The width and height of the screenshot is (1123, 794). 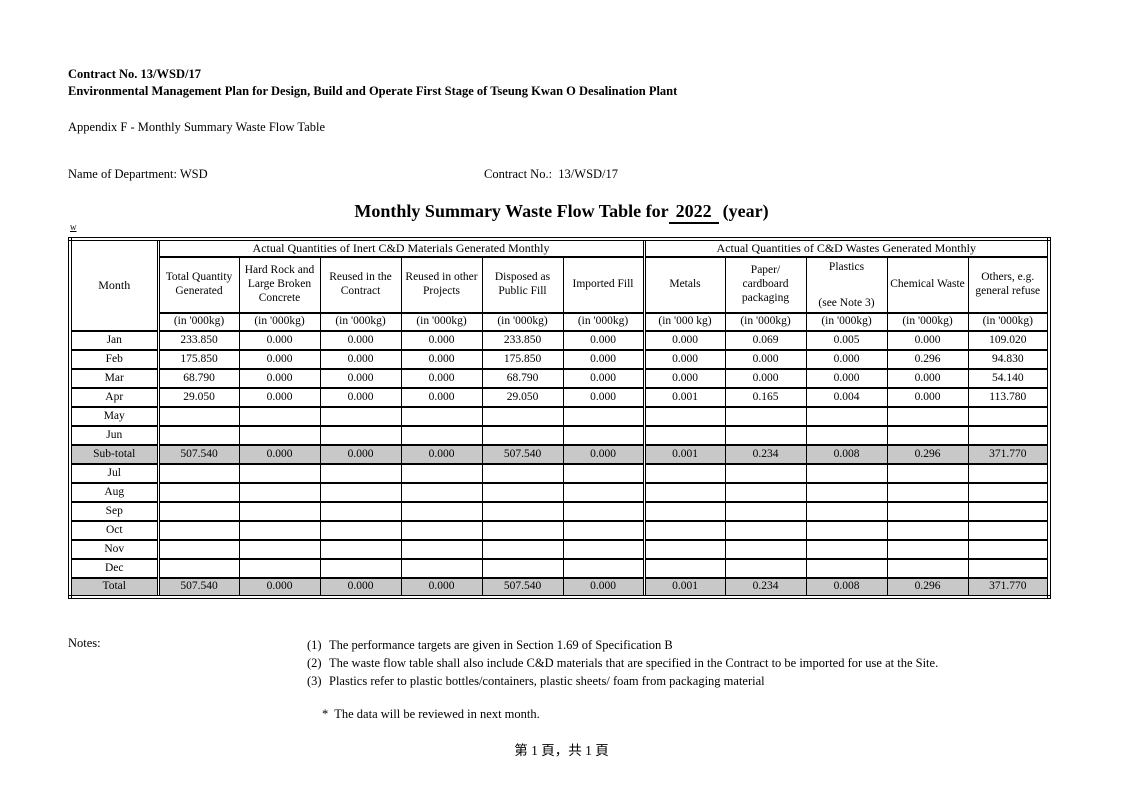 I want to click on col-header-metals: Metals, so click(x=684, y=285).